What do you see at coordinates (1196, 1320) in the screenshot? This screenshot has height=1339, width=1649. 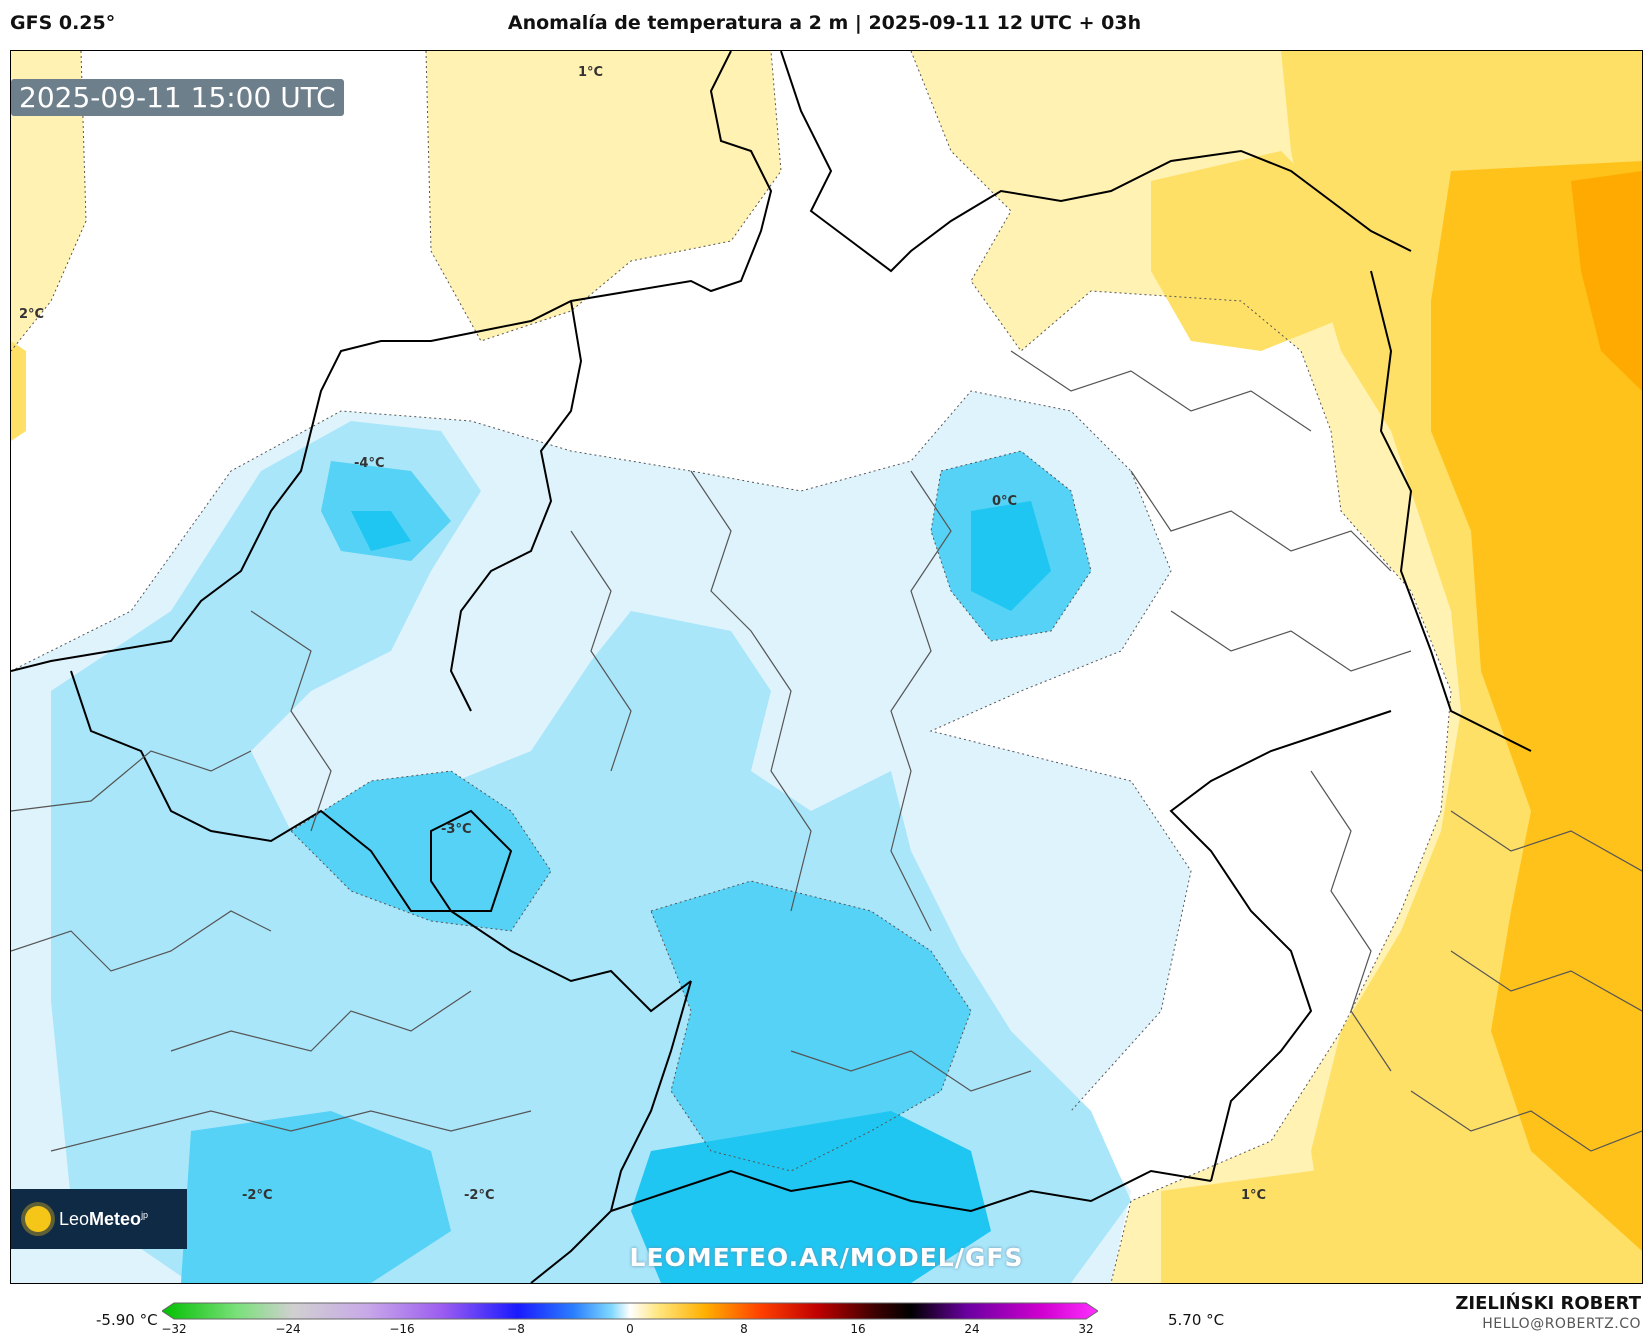 I see `anomaly-max-label: 5.70 °C` at bounding box center [1196, 1320].